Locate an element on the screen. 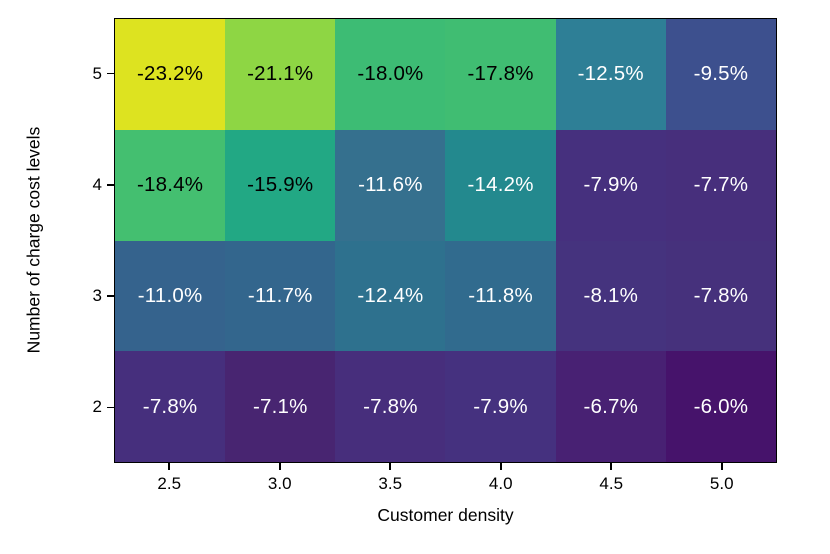 The width and height of the screenshot is (830, 554). heatmap-cell: -21.1% is located at coordinates (280, 74).